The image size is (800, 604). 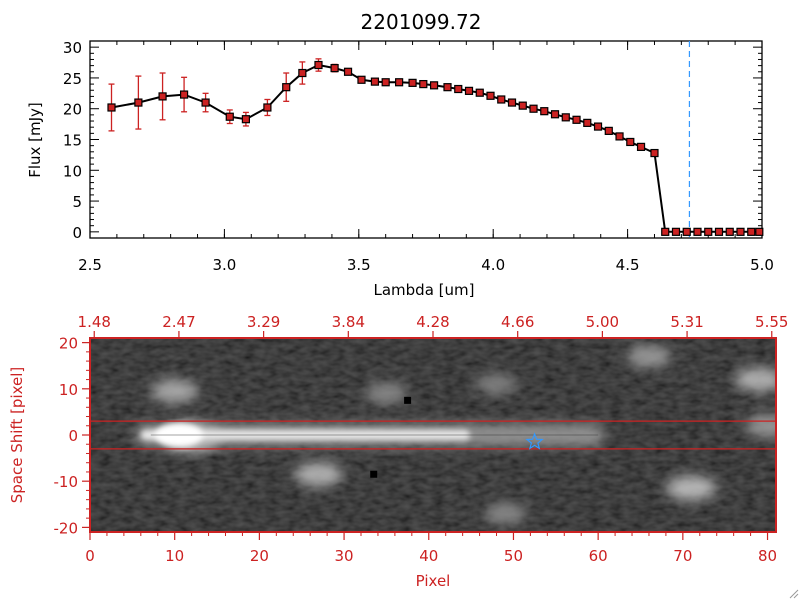 I want to click on image-x-tick-label: 40, so click(x=428, y=556).